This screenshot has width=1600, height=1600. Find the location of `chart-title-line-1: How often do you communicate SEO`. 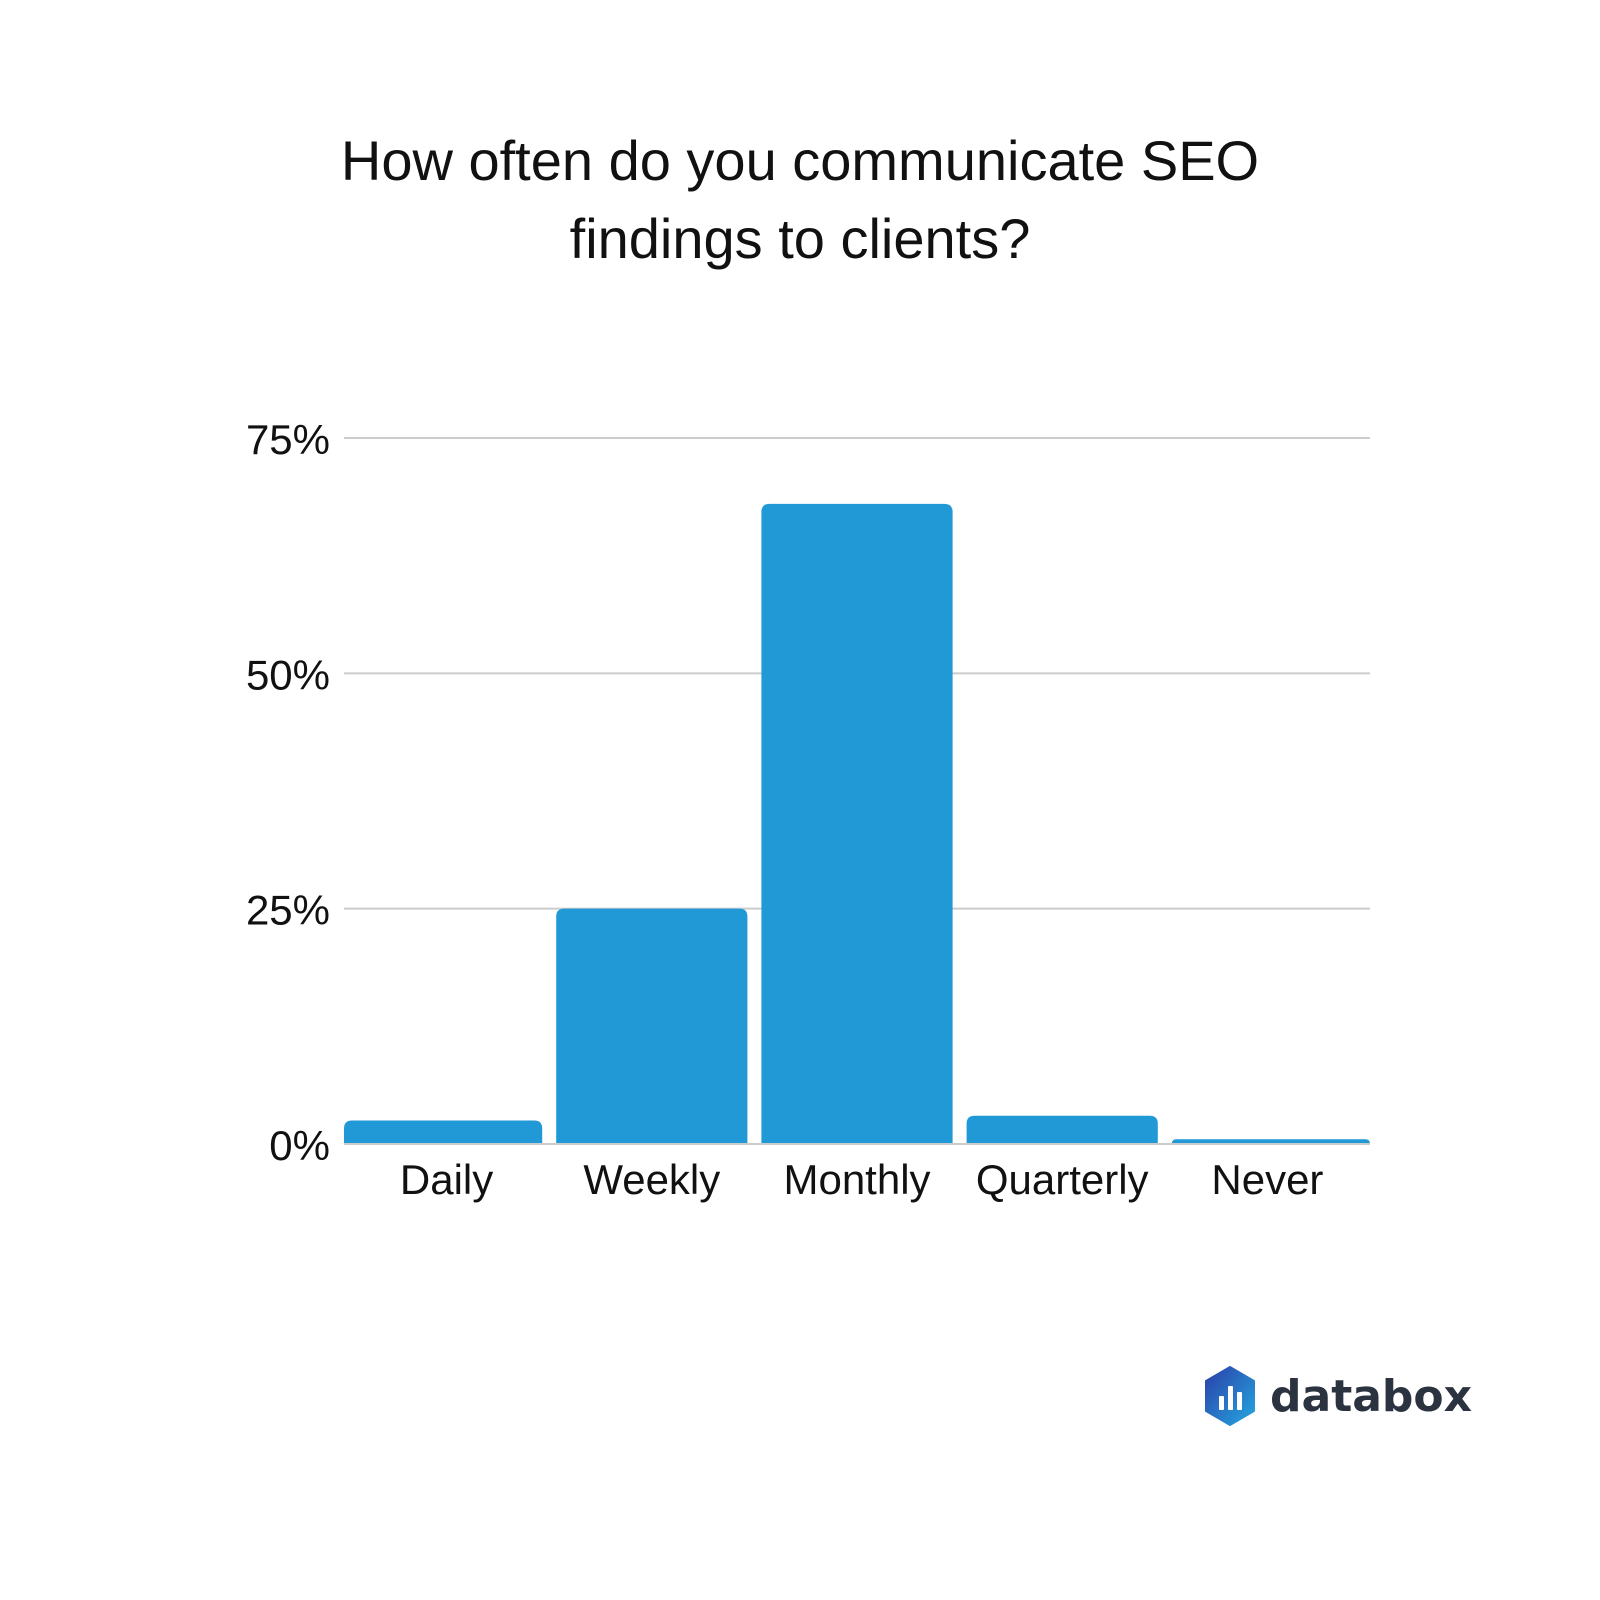

chart-title-line-1: How often do you communicate SEO is located at coordinates (800, 160).